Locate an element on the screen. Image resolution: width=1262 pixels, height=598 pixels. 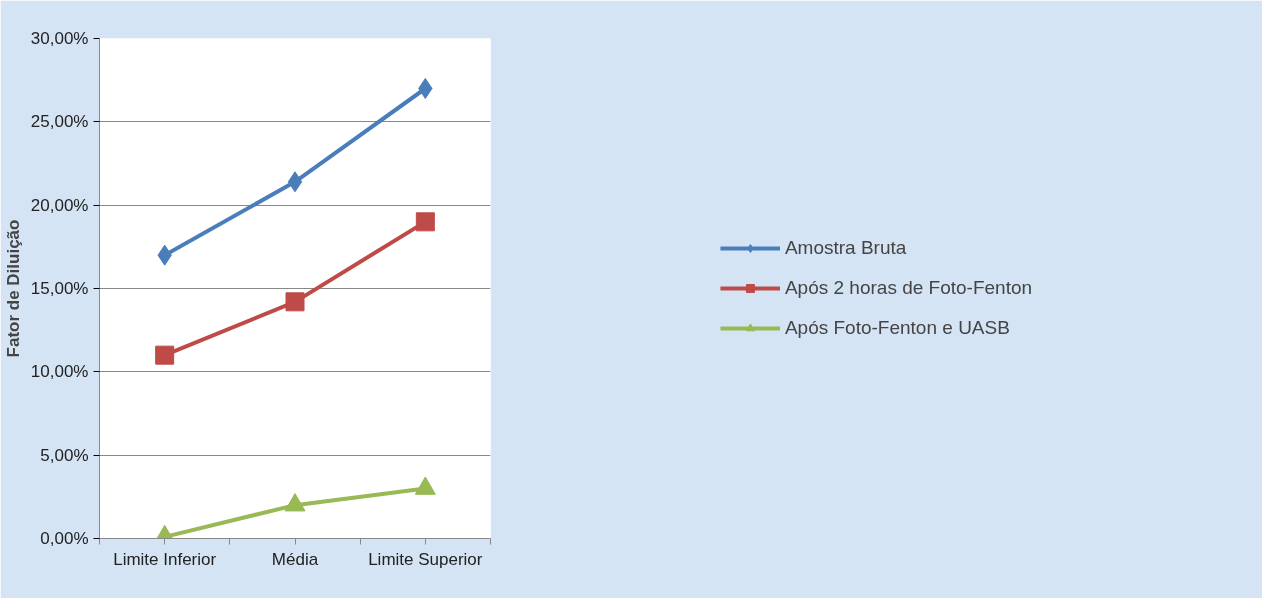
legend-label: Após 2 horas de Foto-Fenton is located at coordinates (908, 288).